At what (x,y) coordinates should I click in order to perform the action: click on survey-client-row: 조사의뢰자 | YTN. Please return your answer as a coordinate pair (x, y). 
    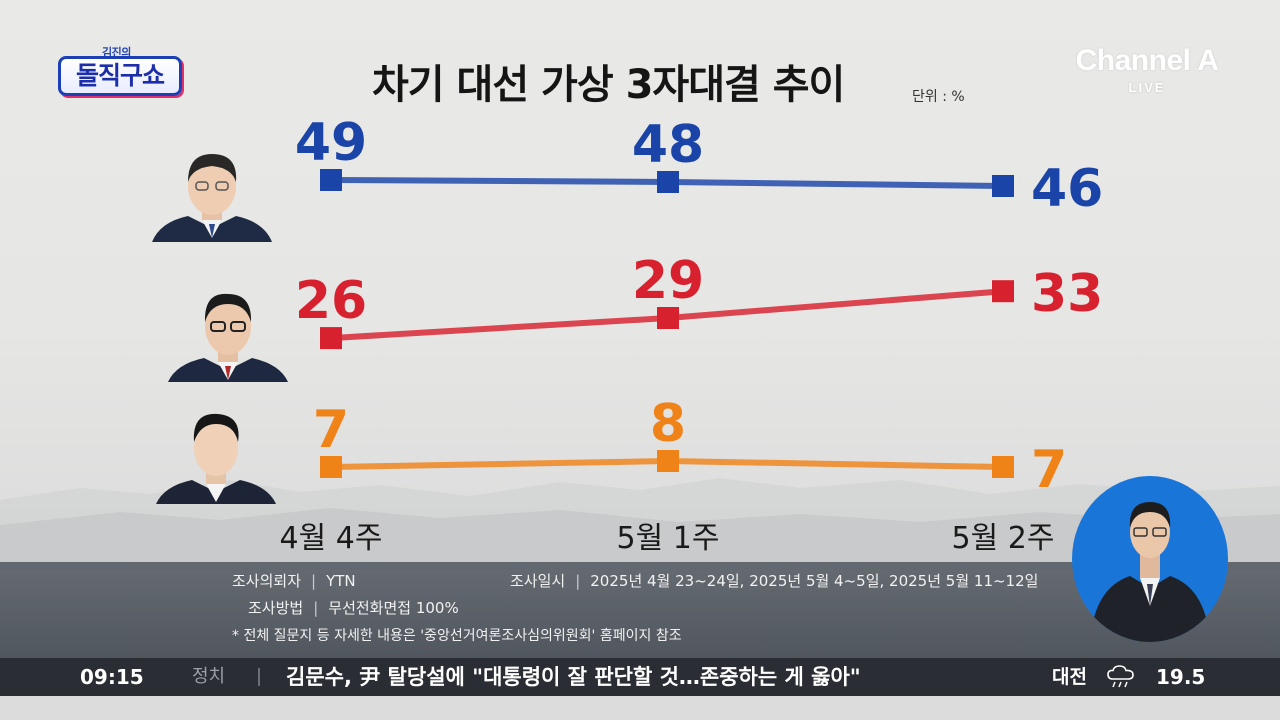
    Looking at the image, I should click on (294, 580).